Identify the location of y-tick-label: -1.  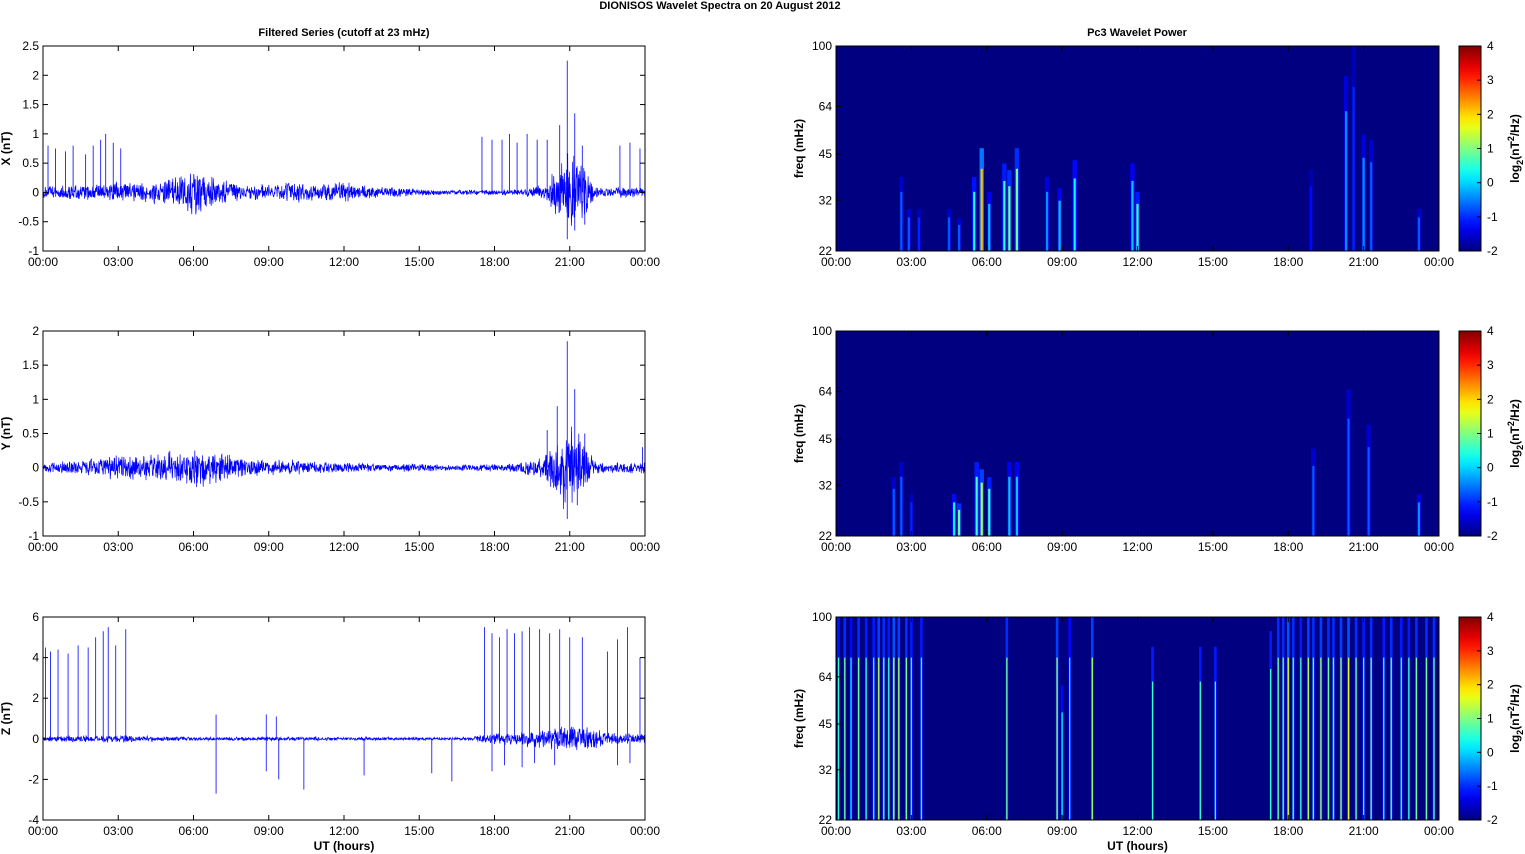
(33, 251).